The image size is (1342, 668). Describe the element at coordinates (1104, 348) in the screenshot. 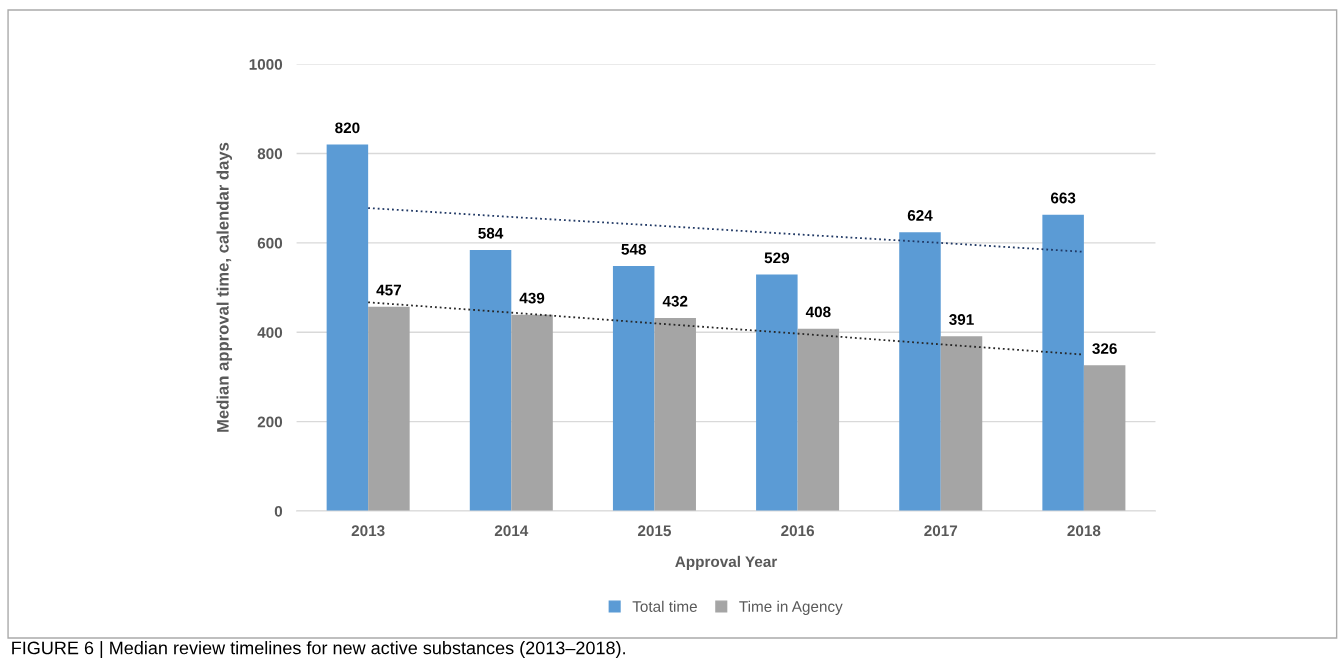

I see `data-label: 326` at that location.